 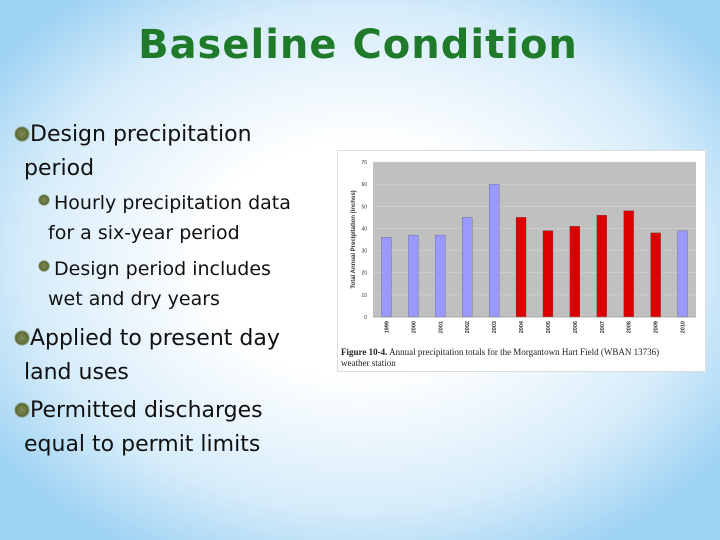 I want to click on bullet-line: for a six-year period, so click(x=144, y=233).